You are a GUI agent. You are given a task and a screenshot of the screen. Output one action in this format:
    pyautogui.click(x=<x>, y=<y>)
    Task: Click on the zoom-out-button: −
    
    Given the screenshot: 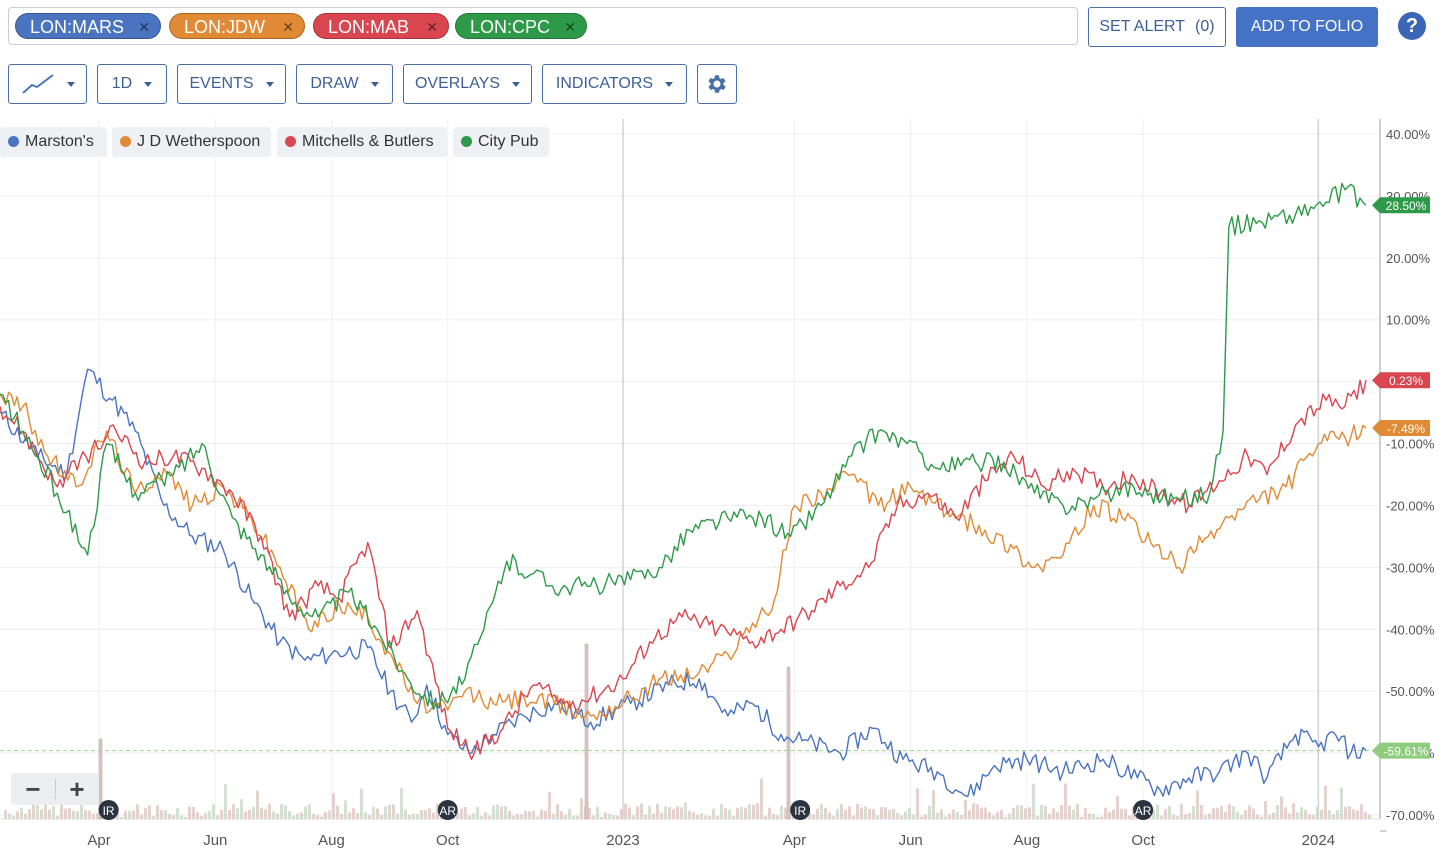 What is the action you would take?
    pyautogui.click(x=33, y=789)
    